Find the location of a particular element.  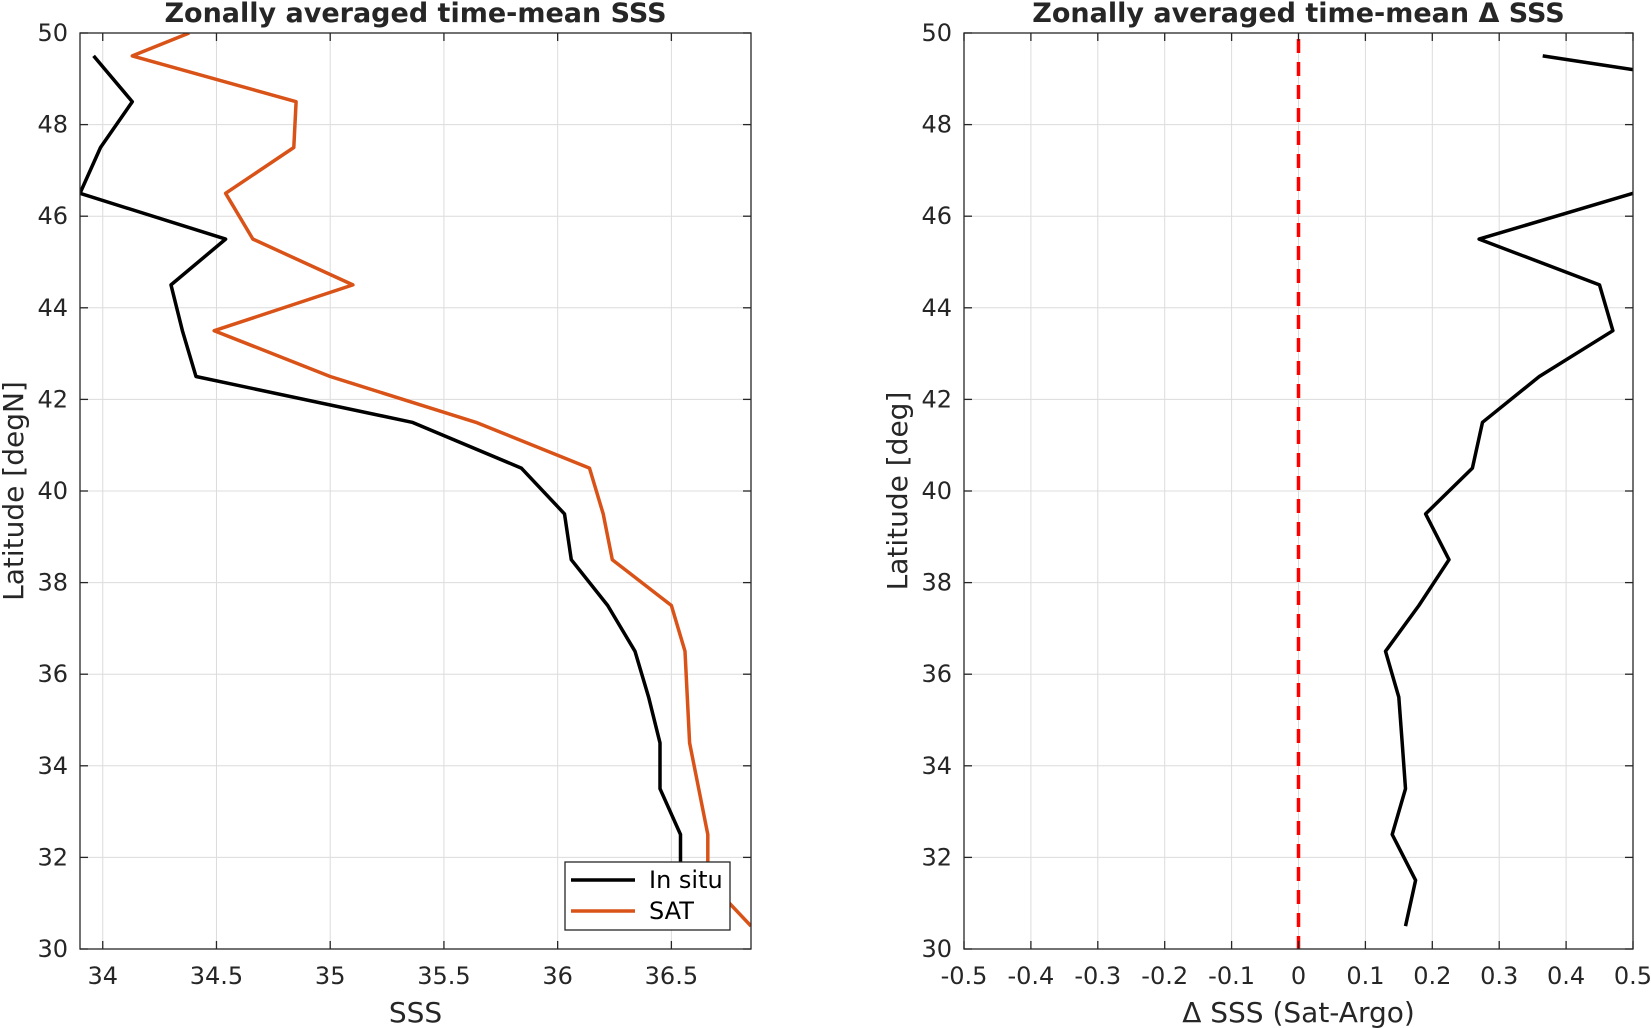

y-axis-label: Latitude [deg] is located at coordinates (897, 491).